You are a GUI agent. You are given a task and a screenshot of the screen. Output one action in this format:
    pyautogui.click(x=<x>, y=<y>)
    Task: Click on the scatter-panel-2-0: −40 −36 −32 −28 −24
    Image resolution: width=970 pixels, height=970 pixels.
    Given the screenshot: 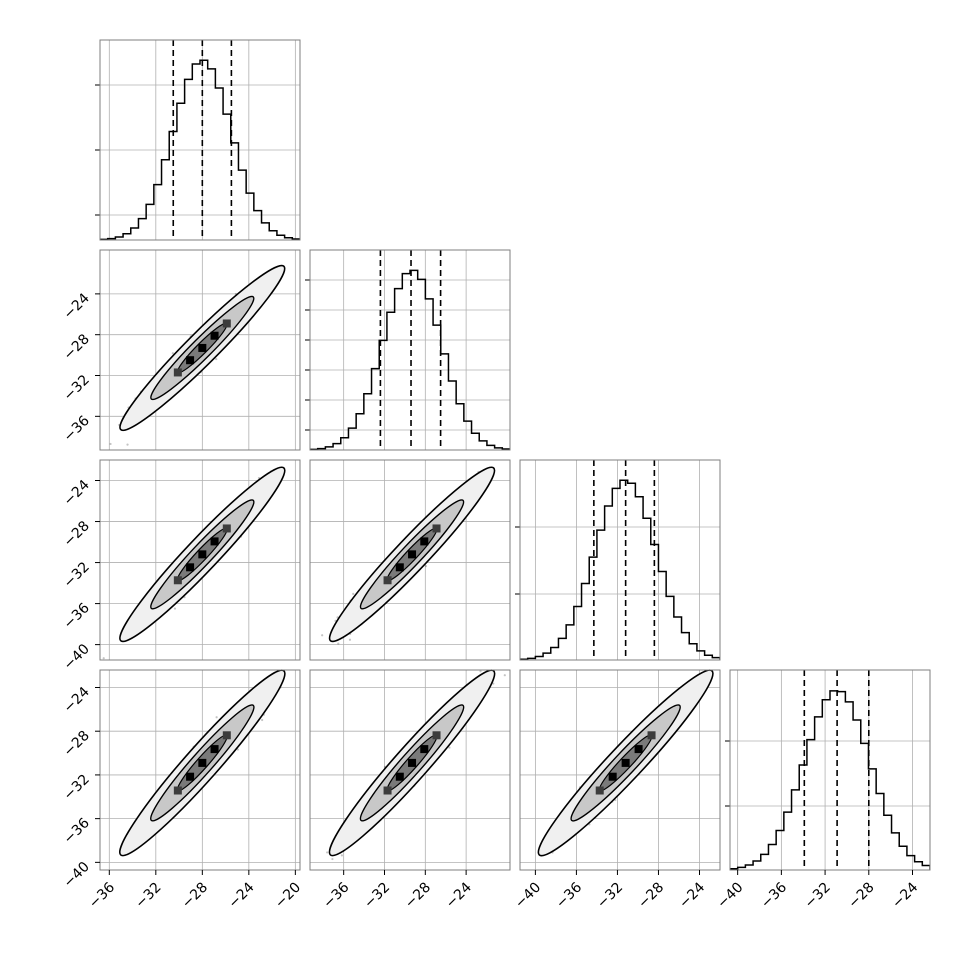 What is the action you would take?
    pyautogui.click(x=182, y=557)
    